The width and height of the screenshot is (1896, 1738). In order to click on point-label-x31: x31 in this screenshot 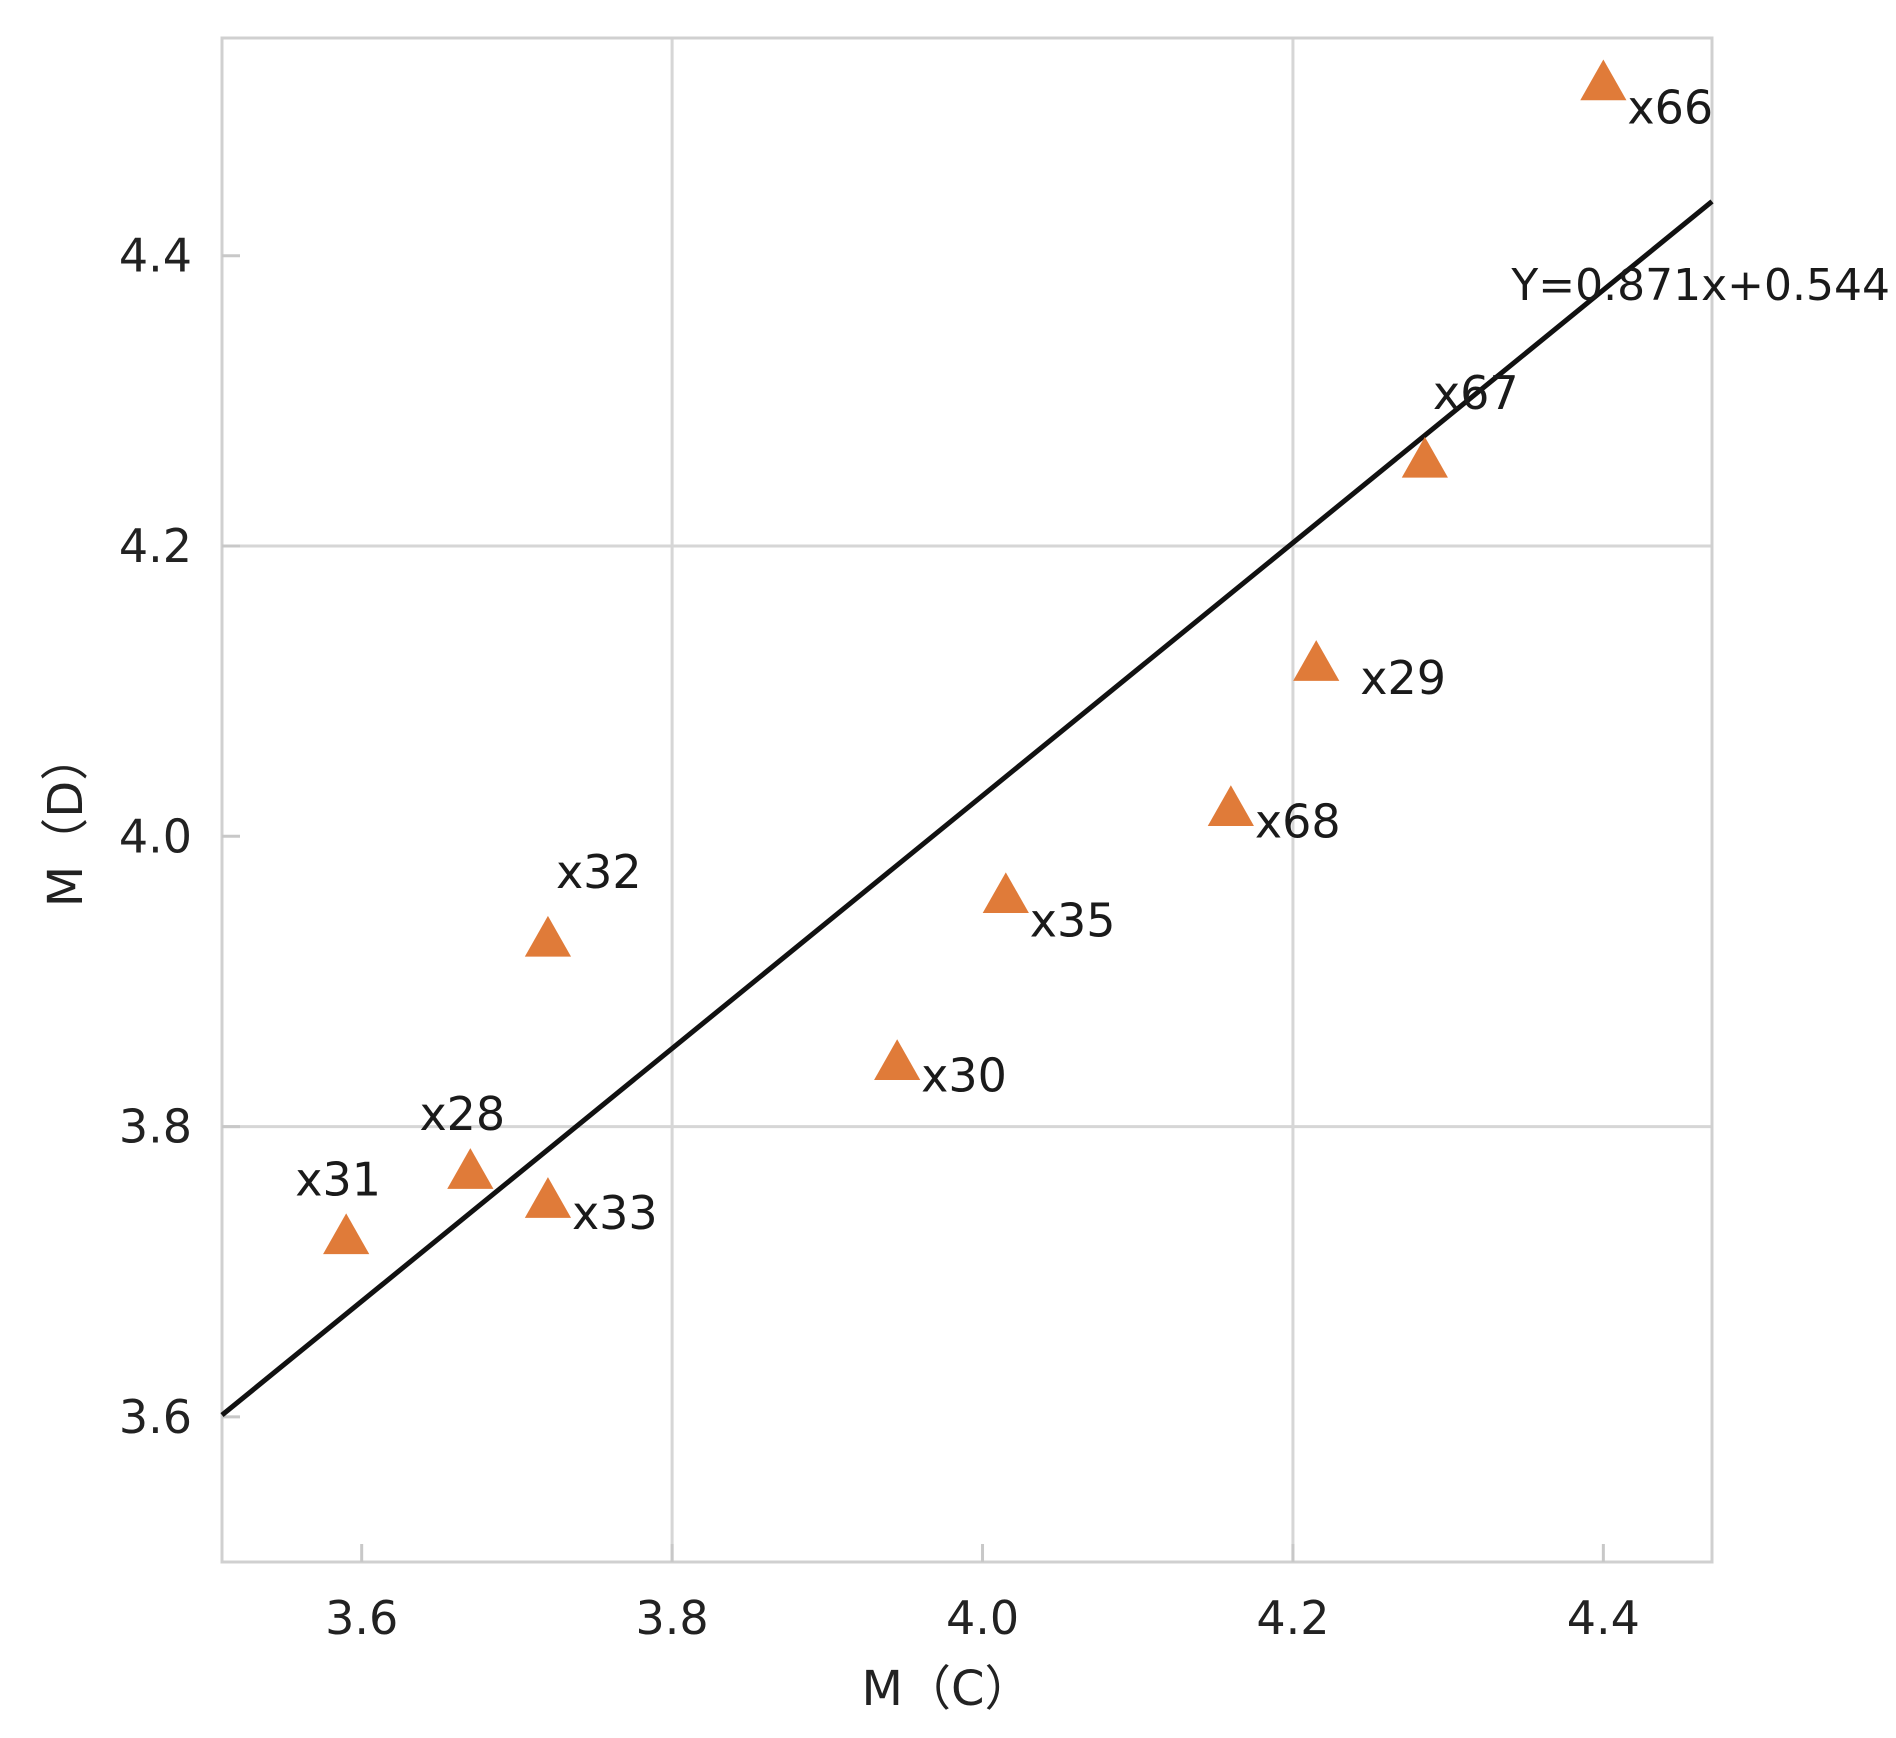, I will do `click(338, 1179)`.